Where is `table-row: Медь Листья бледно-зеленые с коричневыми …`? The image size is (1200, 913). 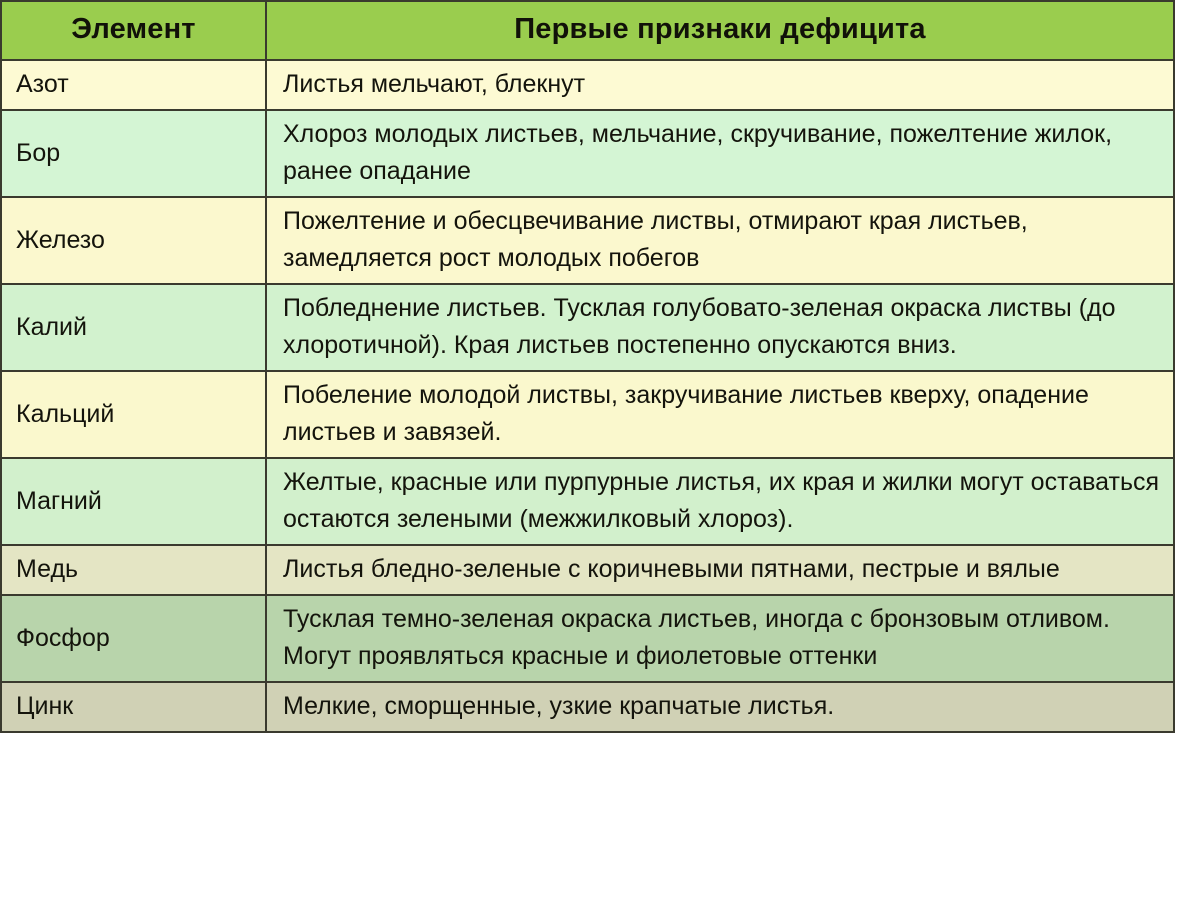
table-row: Медь Листья бледно-зеленые с коричневыми … is located at coordinates (587, 570).